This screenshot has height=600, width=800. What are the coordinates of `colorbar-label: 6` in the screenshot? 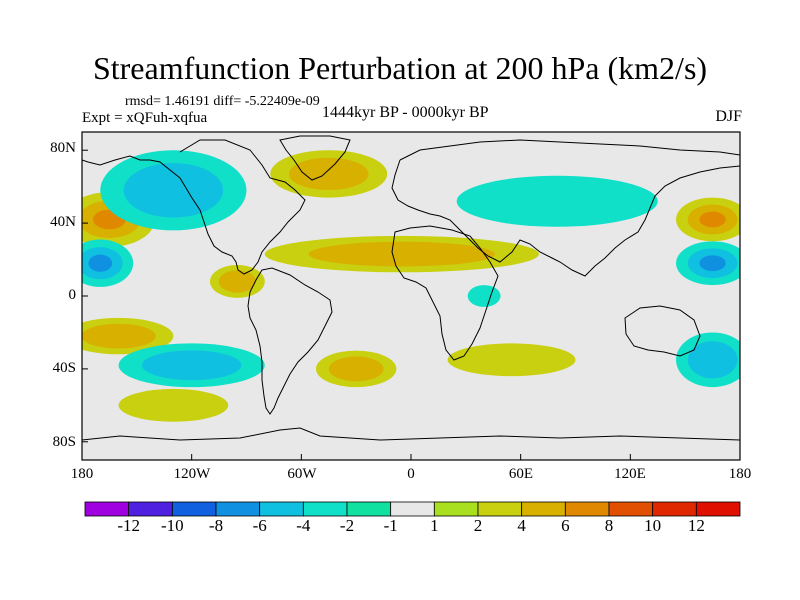 It's located at (565, 525).